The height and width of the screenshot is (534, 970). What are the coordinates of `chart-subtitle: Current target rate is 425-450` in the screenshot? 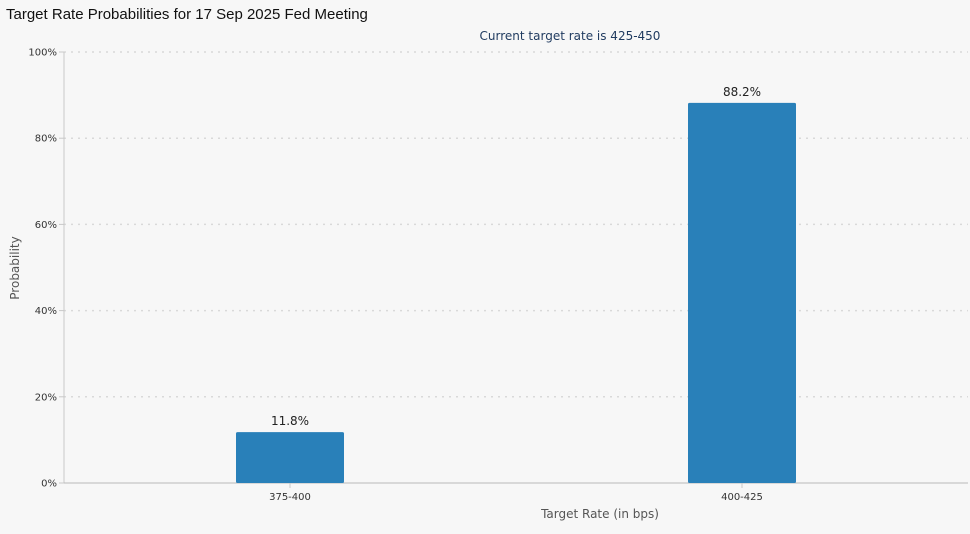 It's located at (570, 36).